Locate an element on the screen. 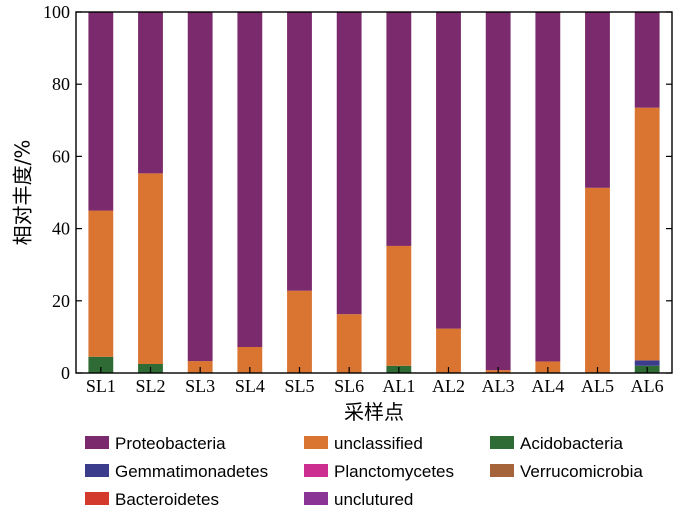  x-tick-label-sl5: SL5 is located at coordinates (299, 386).